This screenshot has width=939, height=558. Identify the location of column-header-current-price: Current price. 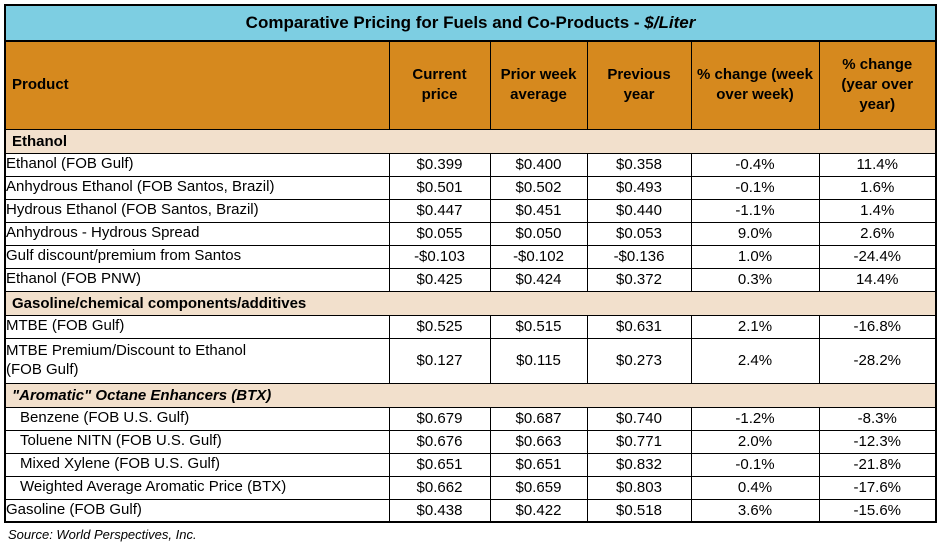
(439, 85).